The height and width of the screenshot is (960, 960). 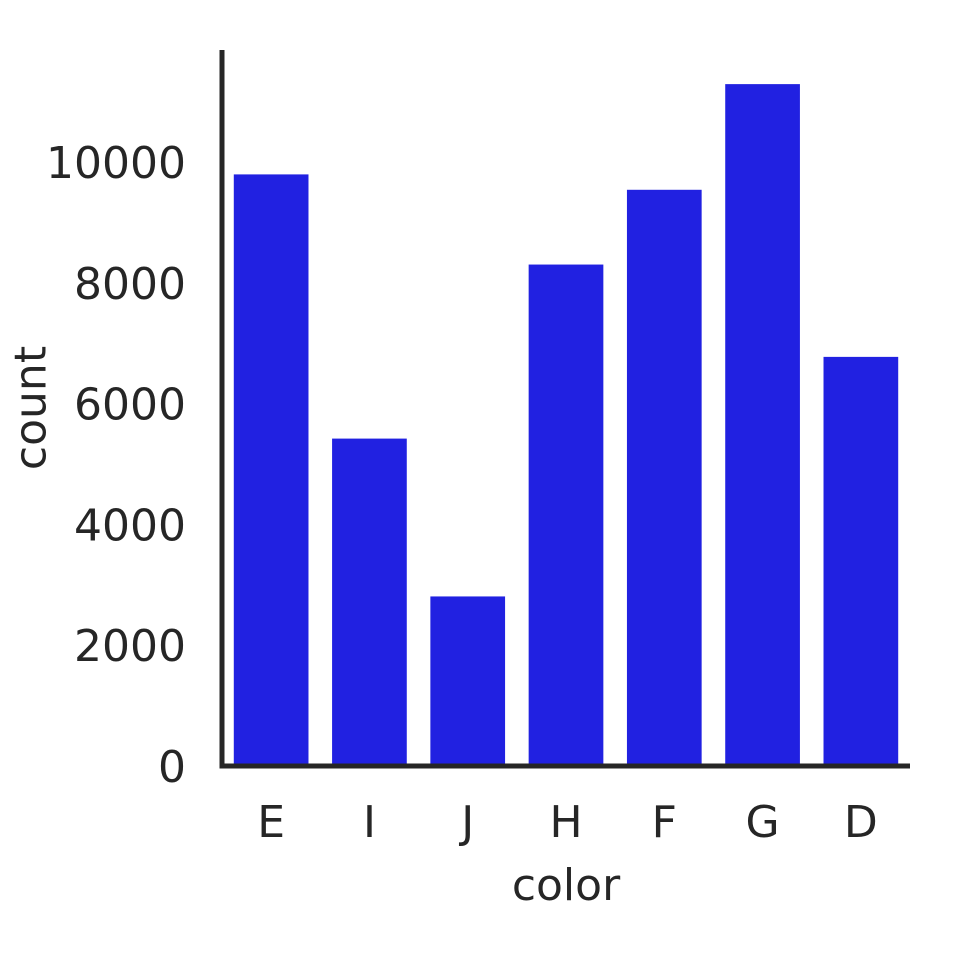 I want to click on bar-E, so click(x=271, y=470).